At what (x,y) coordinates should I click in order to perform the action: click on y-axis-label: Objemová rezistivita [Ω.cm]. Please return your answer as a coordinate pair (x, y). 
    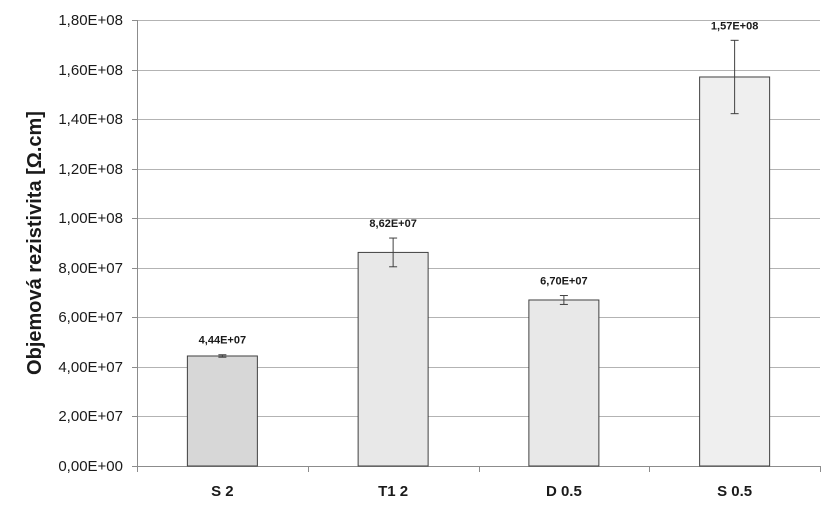
    Looking at the image, I should click on (35, 243).